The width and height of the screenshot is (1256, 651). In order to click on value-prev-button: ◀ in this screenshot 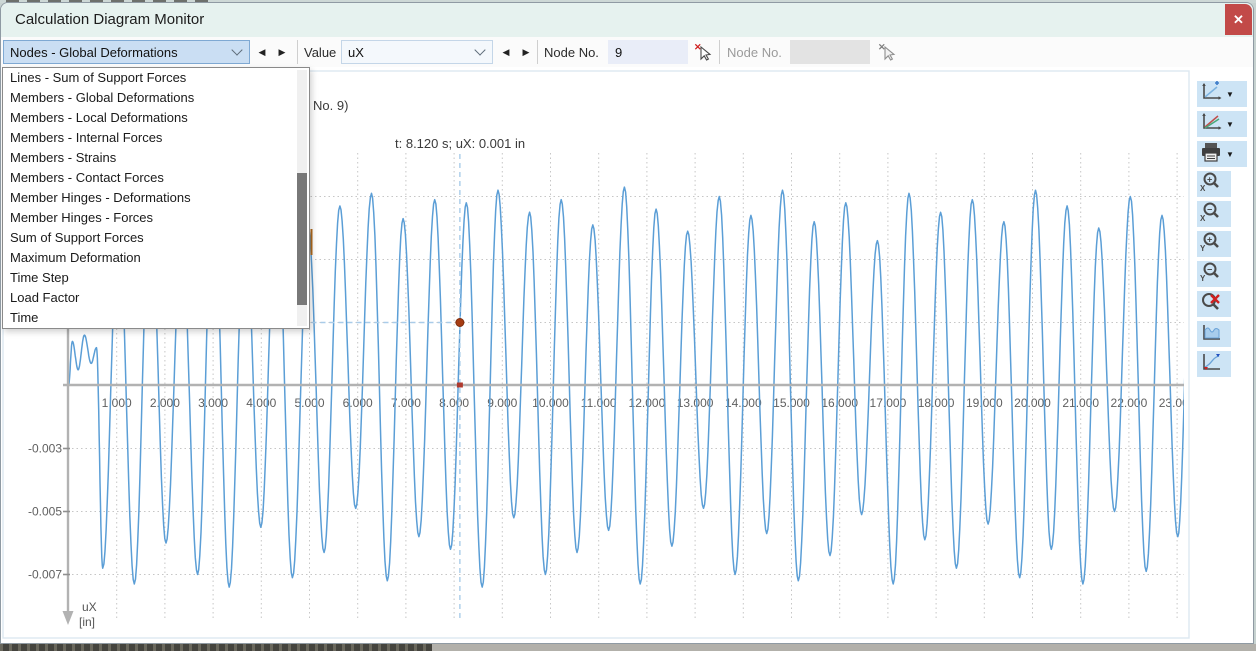, I will do `click(506, 52)`.